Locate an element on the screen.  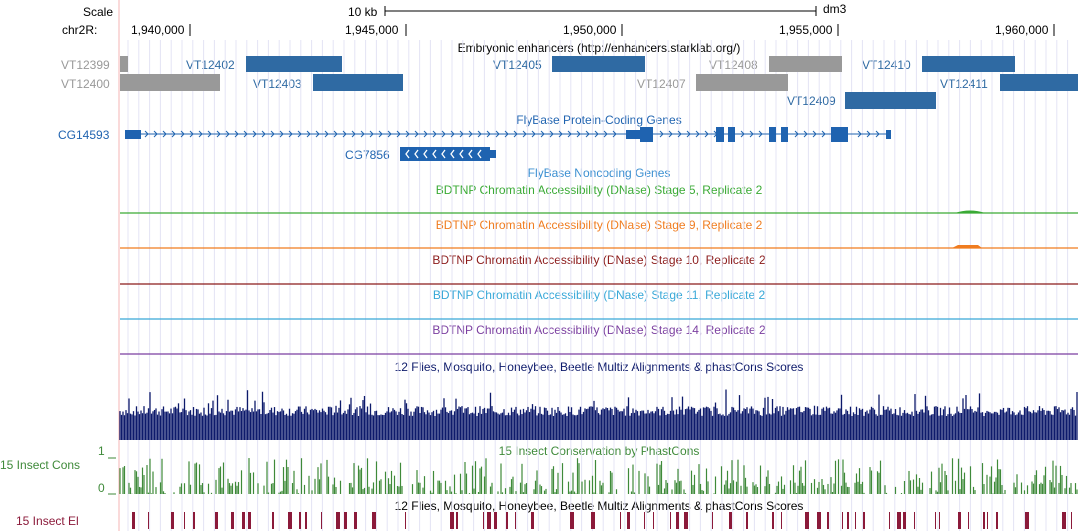
scale-bar-label: 10 kb is located at coordinates (363, 12).